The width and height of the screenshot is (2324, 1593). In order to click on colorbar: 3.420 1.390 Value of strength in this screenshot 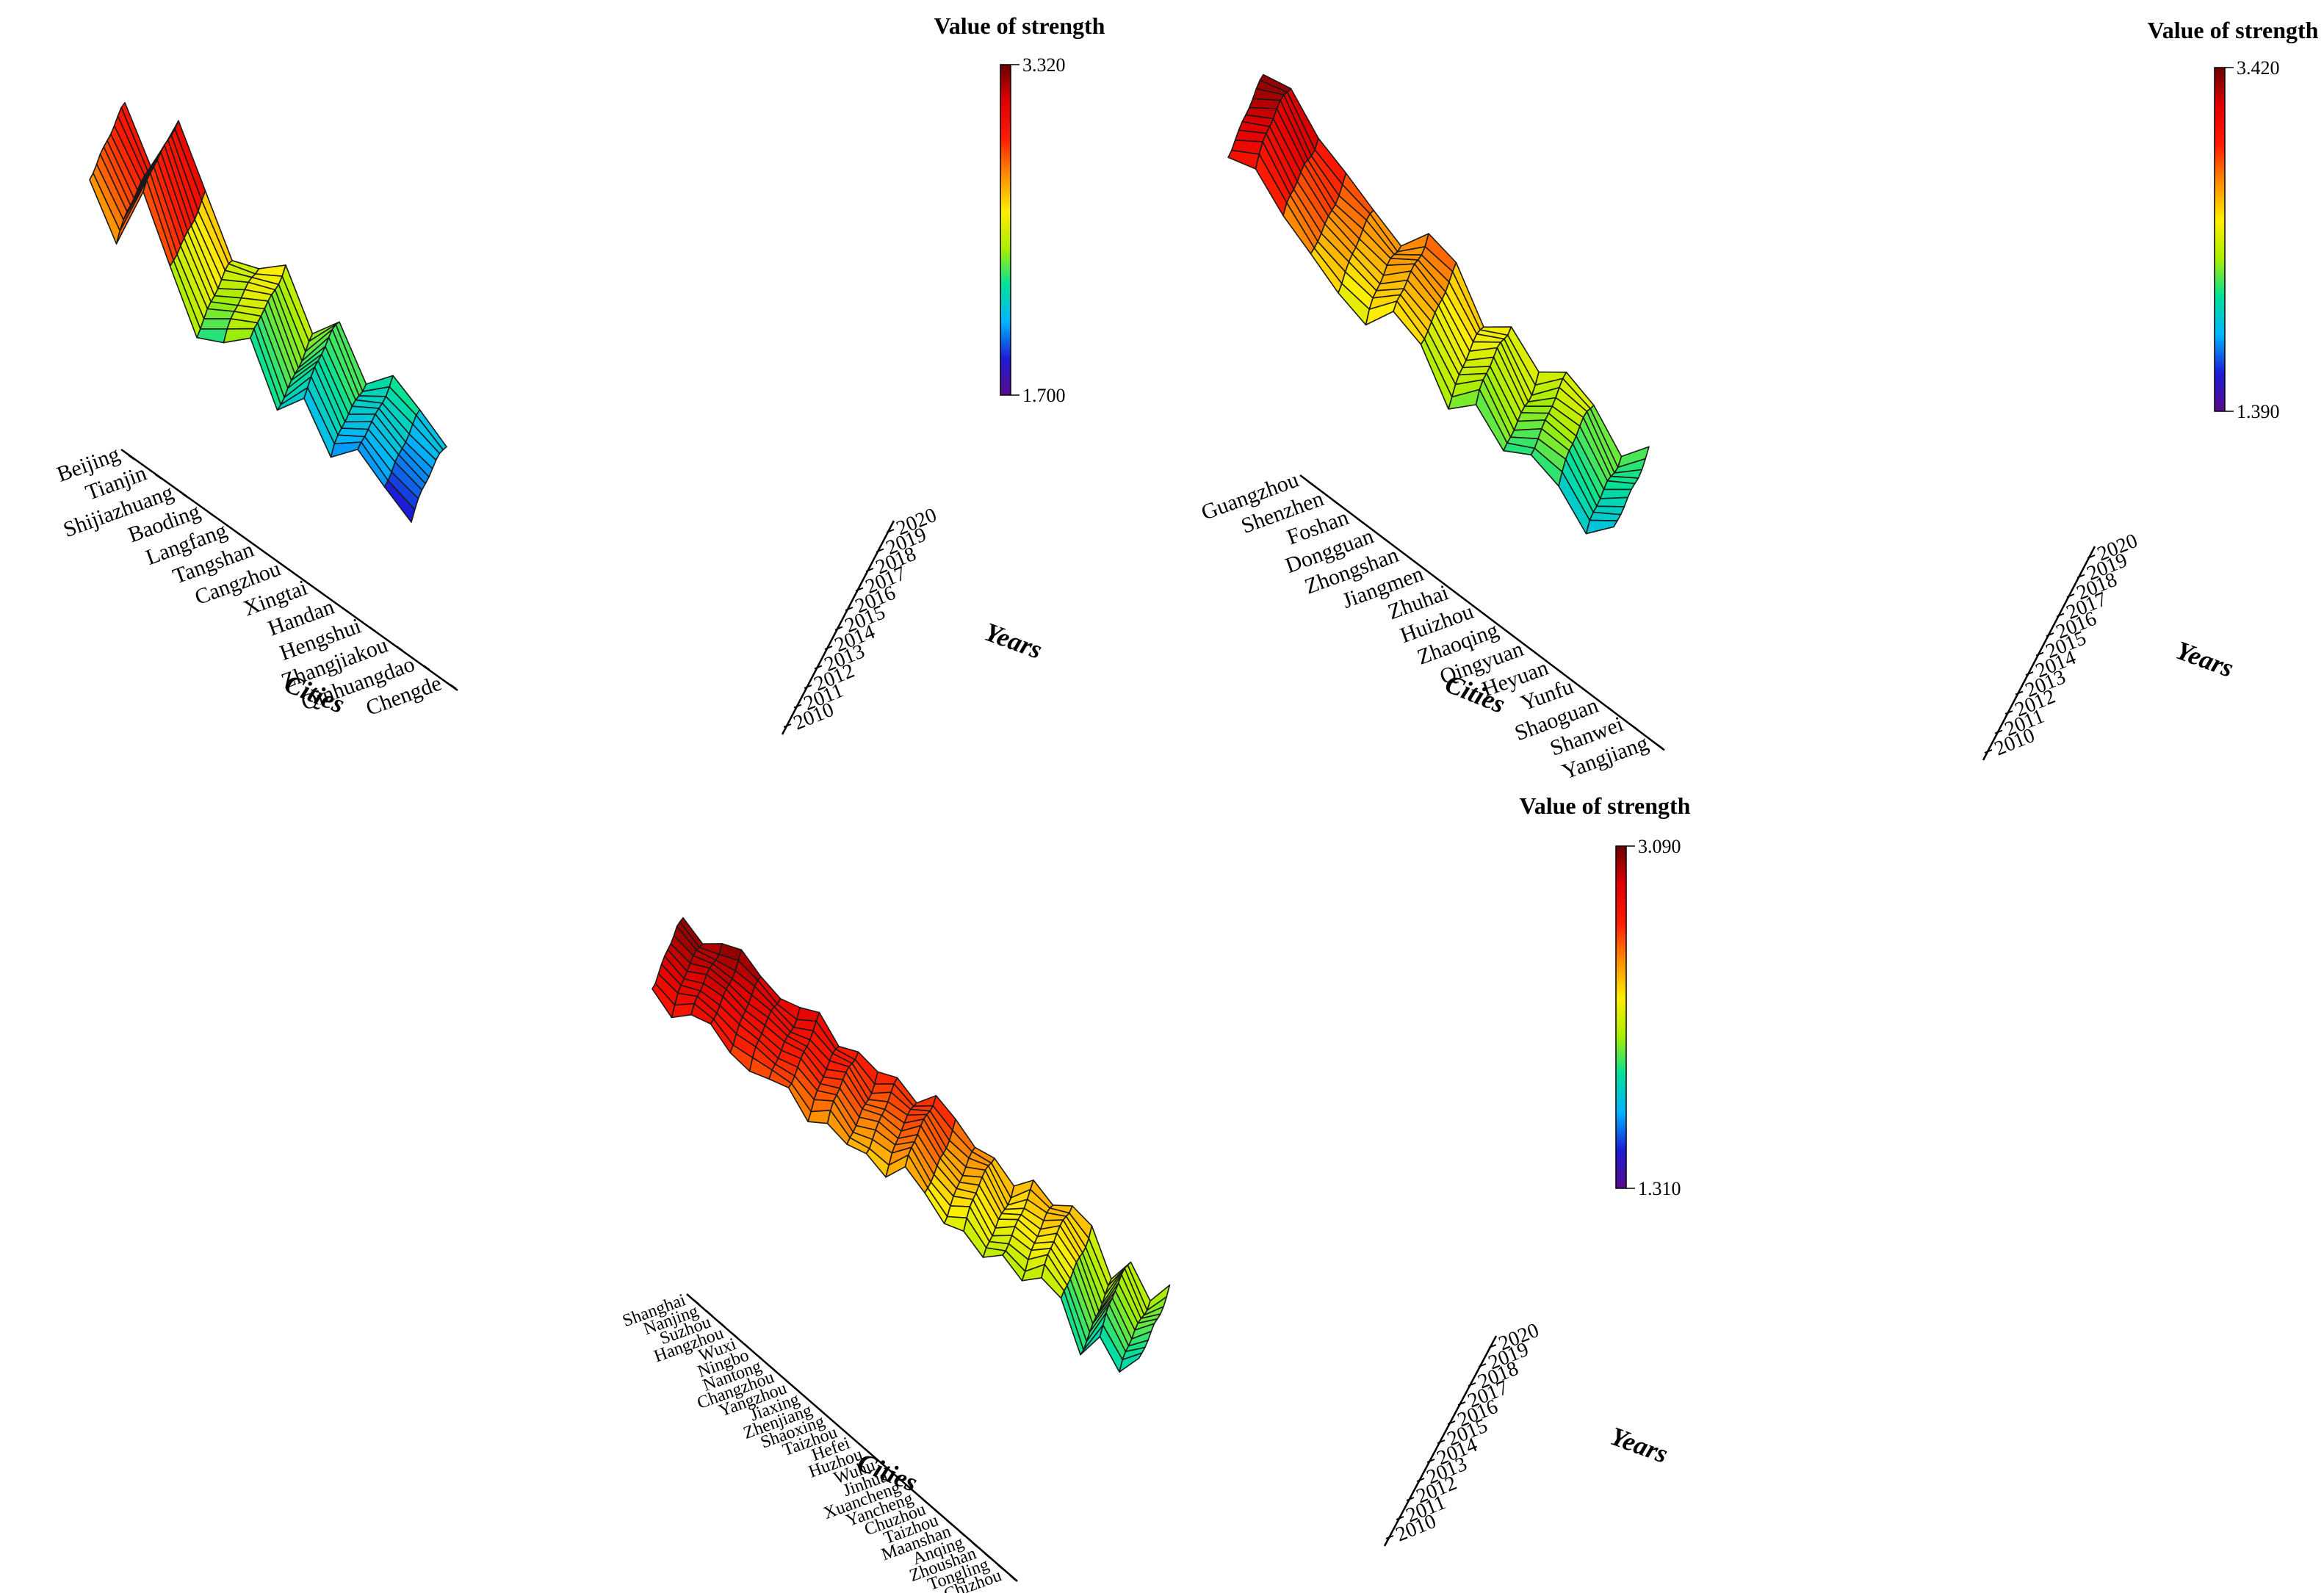, I will do `click(2233, 220)`.